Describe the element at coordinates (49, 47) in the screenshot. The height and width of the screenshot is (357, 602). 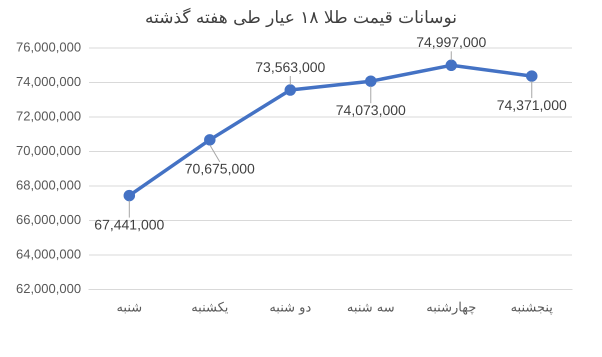
I see `y-tick-label: 76,000,000` at that location.